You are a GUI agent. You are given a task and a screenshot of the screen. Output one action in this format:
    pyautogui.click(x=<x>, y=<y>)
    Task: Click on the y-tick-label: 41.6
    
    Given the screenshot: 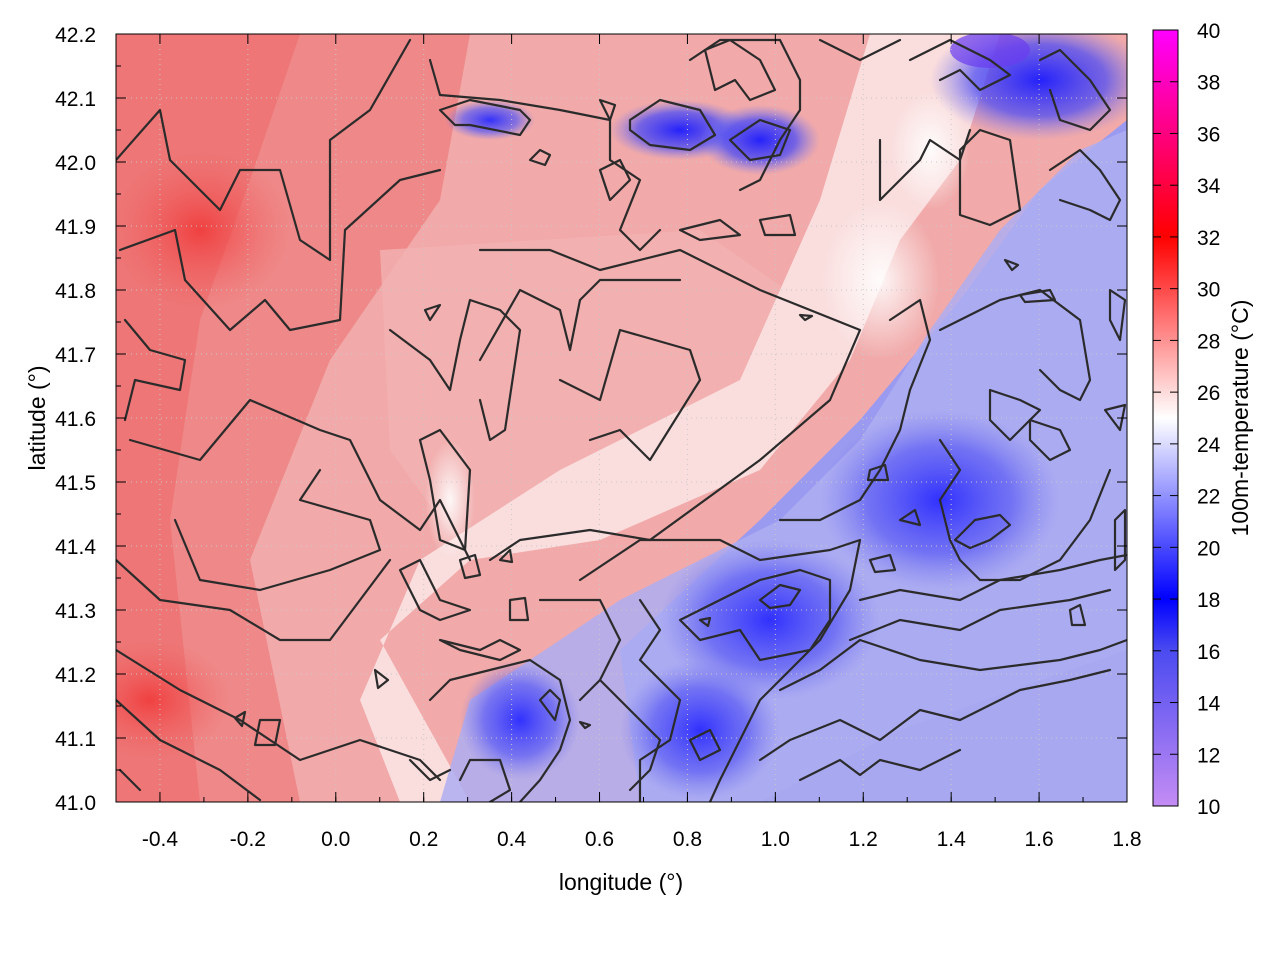 What is the action you would take?
    pyautogui.click(x=75, y=419)
    